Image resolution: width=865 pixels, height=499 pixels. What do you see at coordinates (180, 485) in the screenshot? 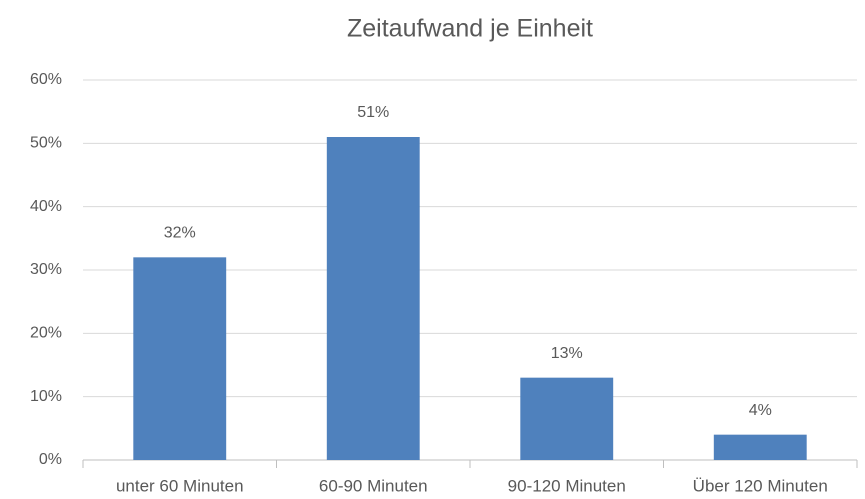
I see `x-tick-label: unter 60 Minuten` at bounding box center [180, 485].